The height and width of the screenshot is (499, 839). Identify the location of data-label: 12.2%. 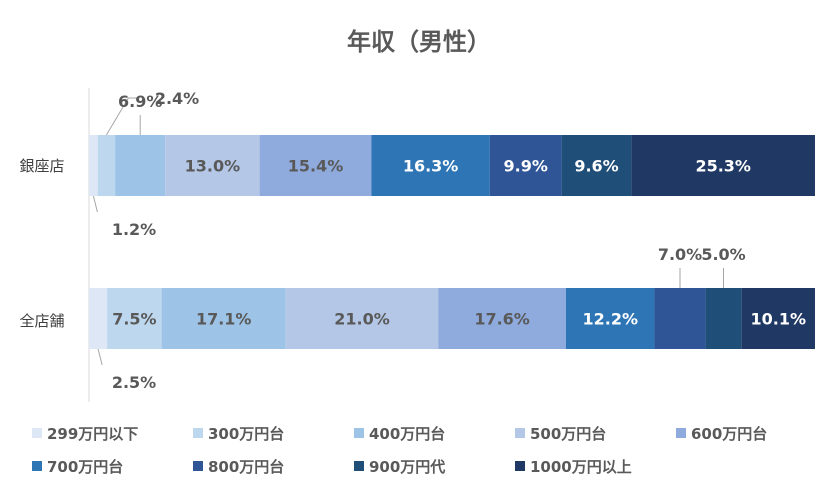
(611, 319).